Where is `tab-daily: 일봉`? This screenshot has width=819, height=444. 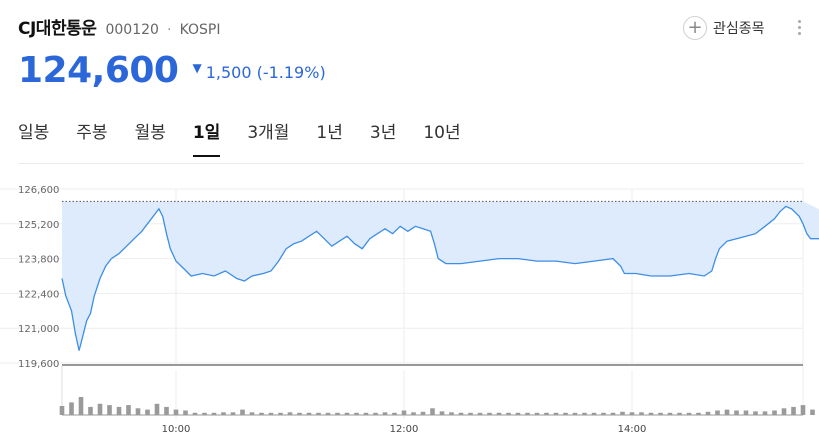
tab-daily: 일봉 is located at coordinates (34, 133).